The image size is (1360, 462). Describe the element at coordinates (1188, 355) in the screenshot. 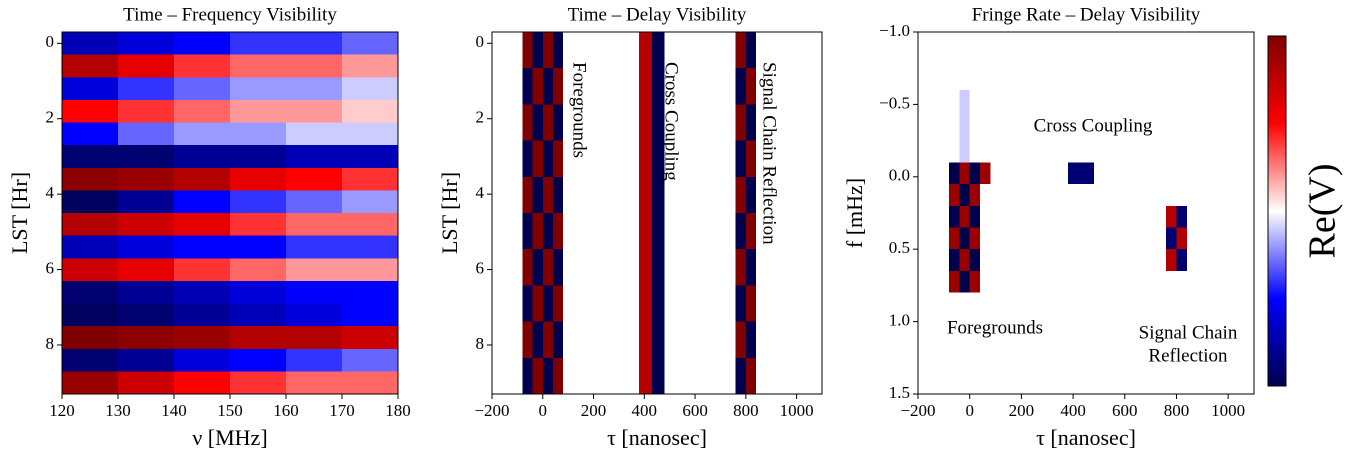

I see `annotation: Reflection` at that location.